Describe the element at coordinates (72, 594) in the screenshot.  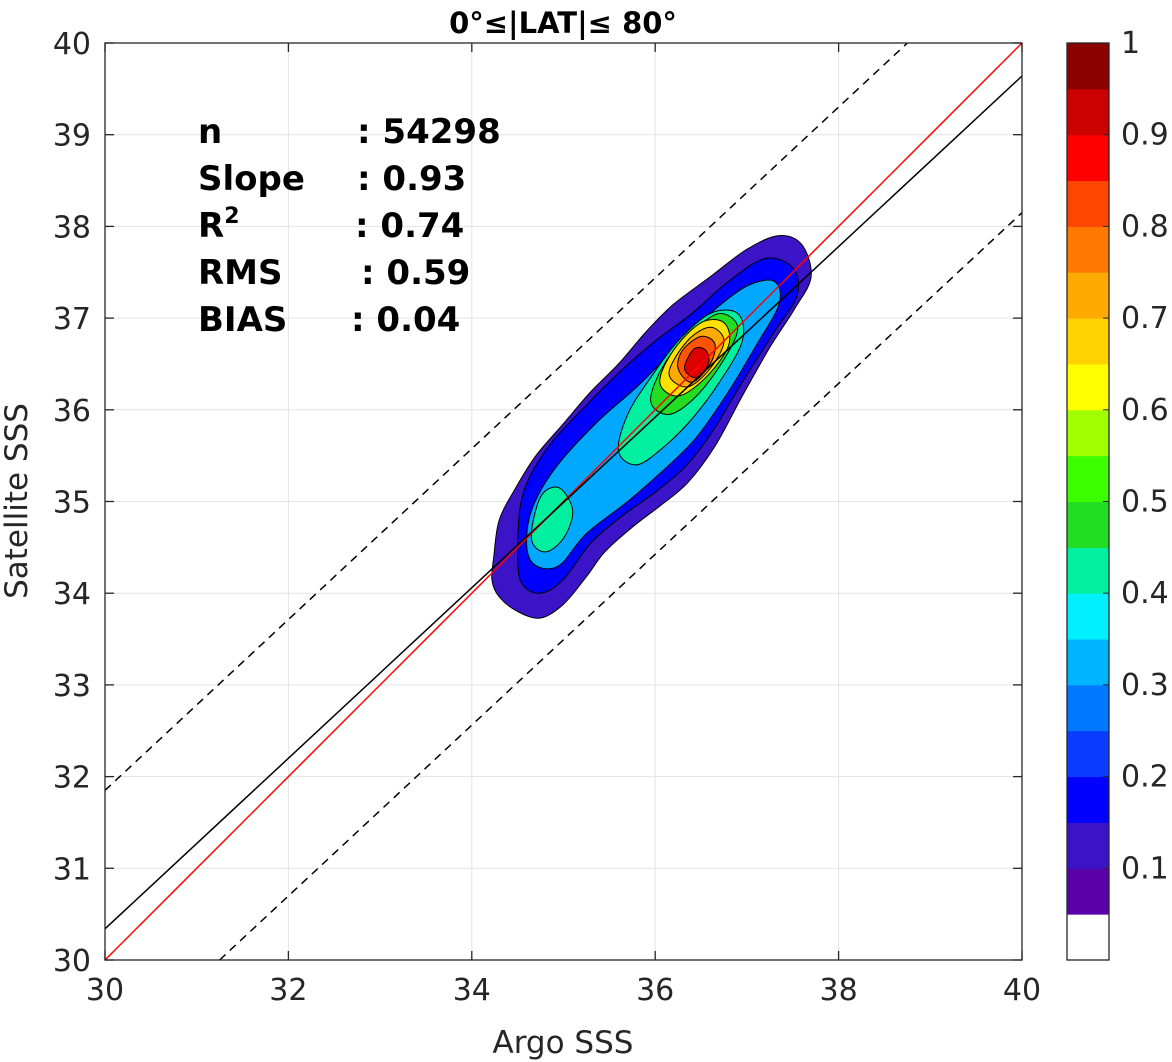
I see `y-tick-label: 34` at that location.